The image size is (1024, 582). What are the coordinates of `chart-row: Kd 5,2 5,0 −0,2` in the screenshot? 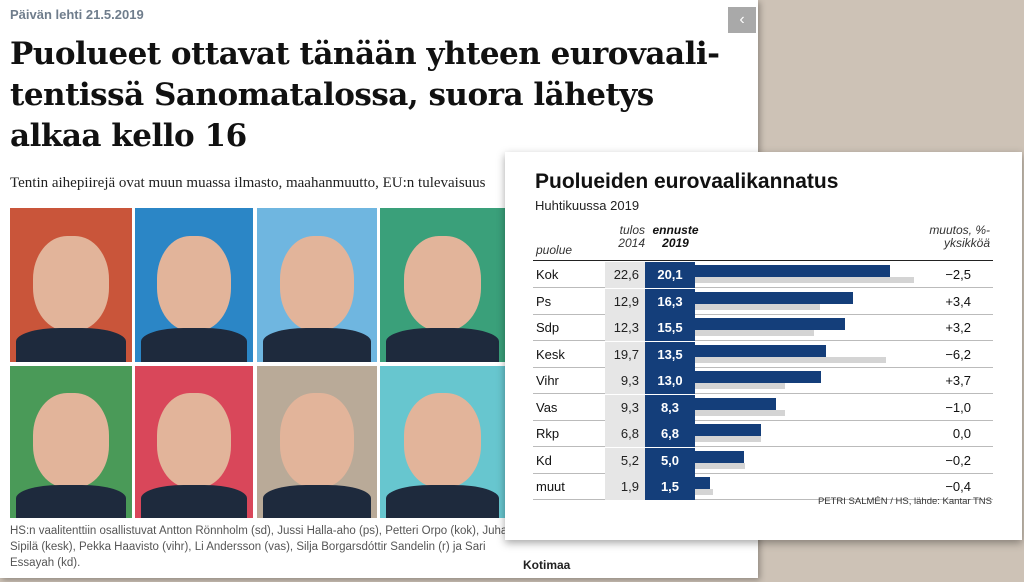 It's located at (763, 460).